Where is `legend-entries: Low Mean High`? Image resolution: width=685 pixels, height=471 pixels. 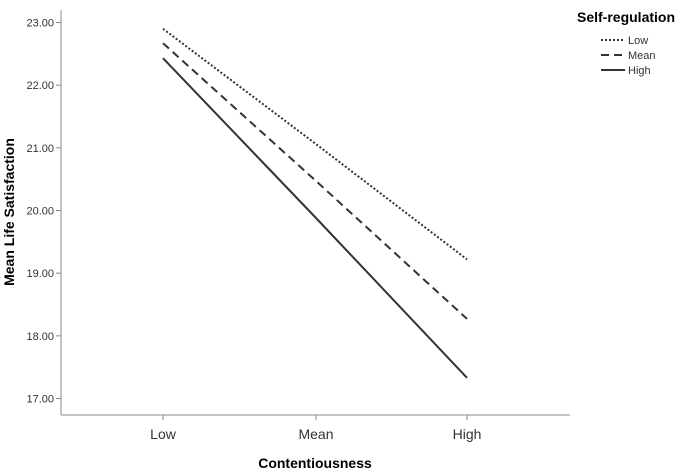
legend-entries: Low Mean High is located at coordinates (628, 56).